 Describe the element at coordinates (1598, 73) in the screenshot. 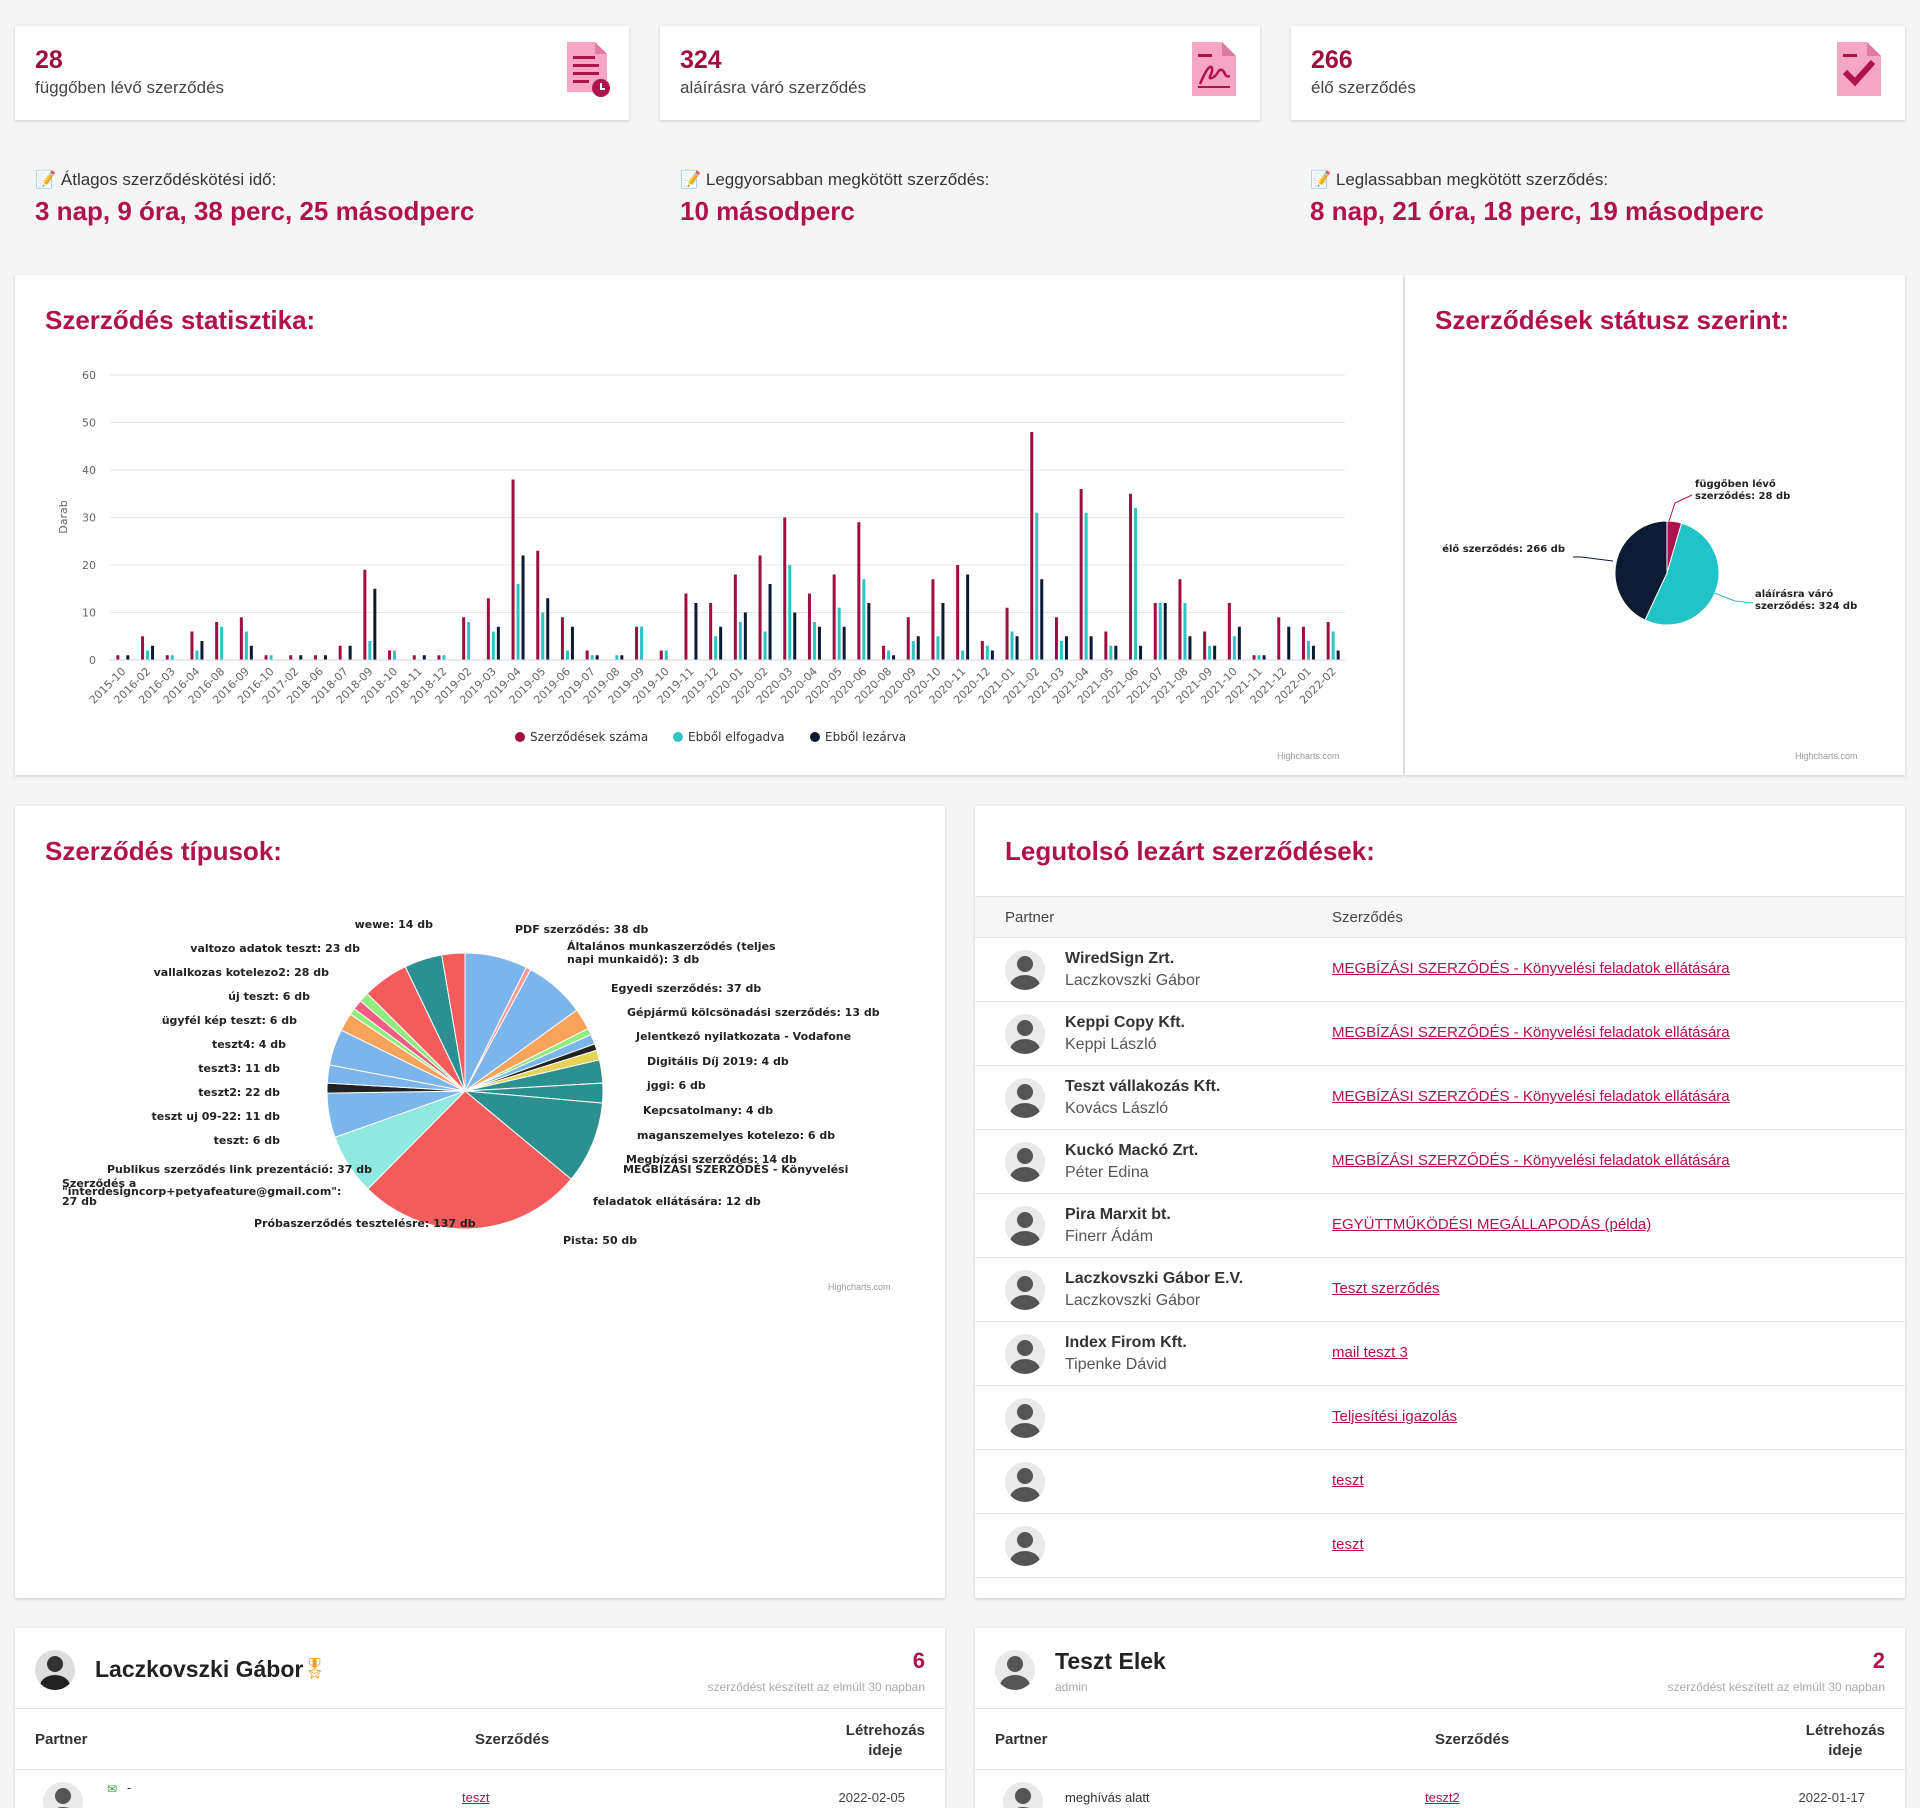

I see `kpi-card-live: 266 élő szerződés` at that location.